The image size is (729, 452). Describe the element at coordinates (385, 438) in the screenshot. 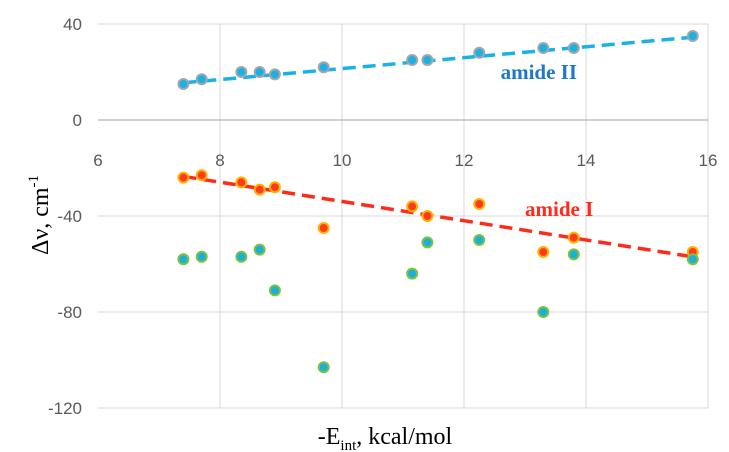

I see `x-axis-title: -Eint, kcal/mol` at that location.